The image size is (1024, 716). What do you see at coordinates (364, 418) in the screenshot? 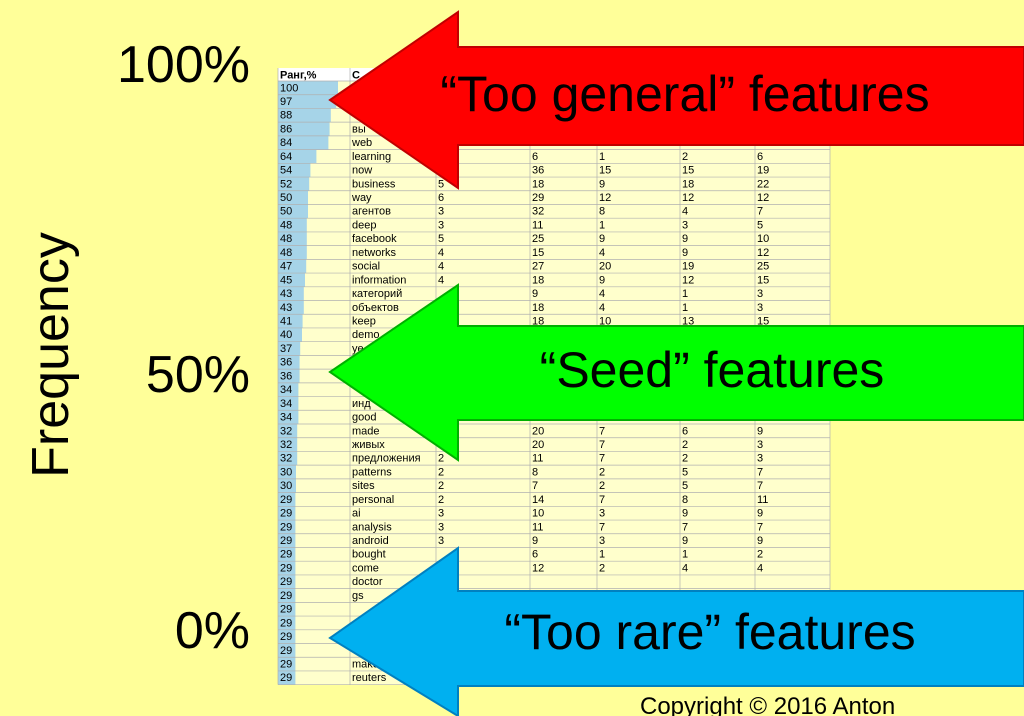
I see `cell: good` at bounding box center [364, 418].